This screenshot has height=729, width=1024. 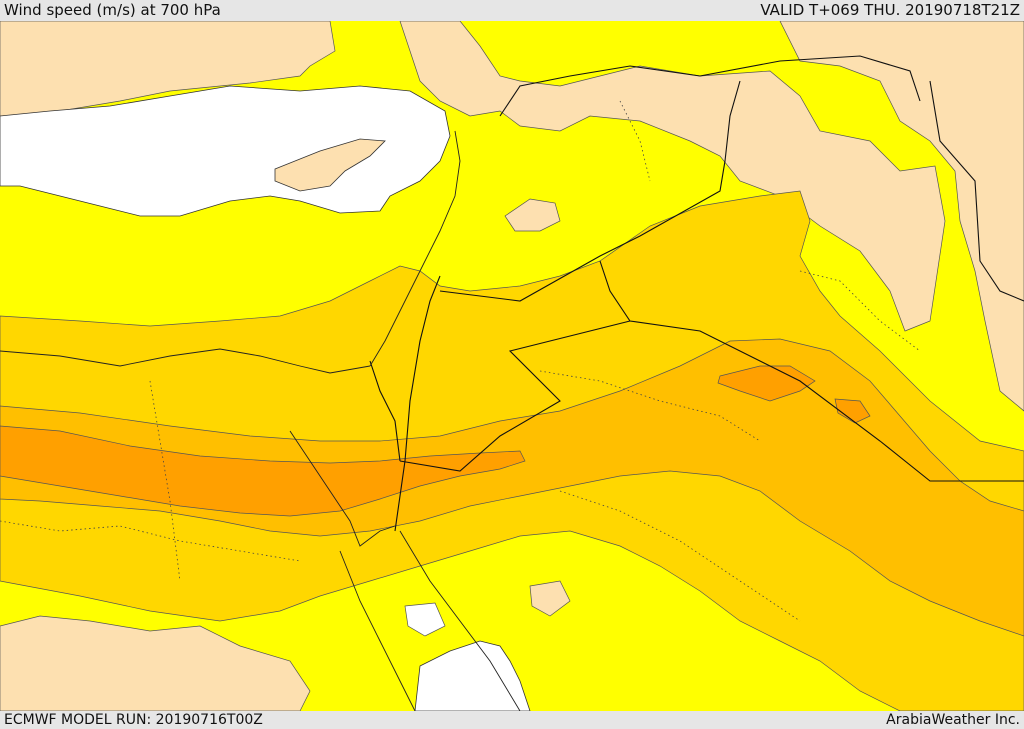 I want to click on iran-low-wind, so click(x=901, y=216).